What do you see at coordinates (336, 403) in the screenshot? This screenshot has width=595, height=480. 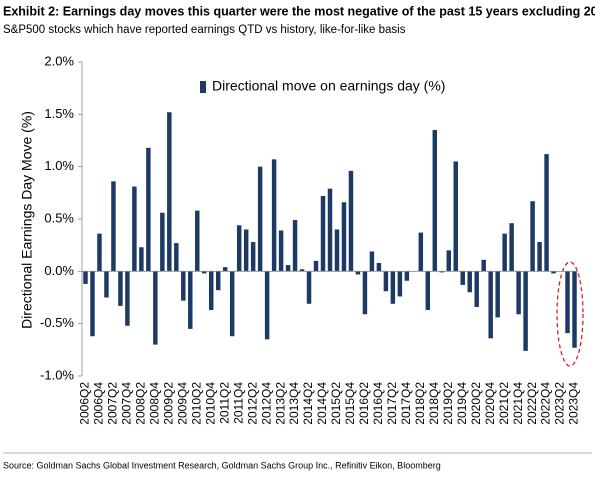 I see `x-tick-label: 2015Q2` at bounding box center [336, 403].